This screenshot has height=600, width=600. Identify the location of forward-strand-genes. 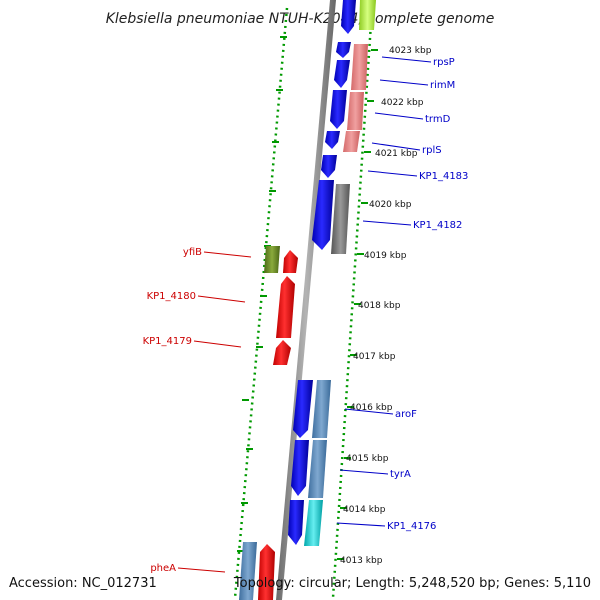
(322, 272).